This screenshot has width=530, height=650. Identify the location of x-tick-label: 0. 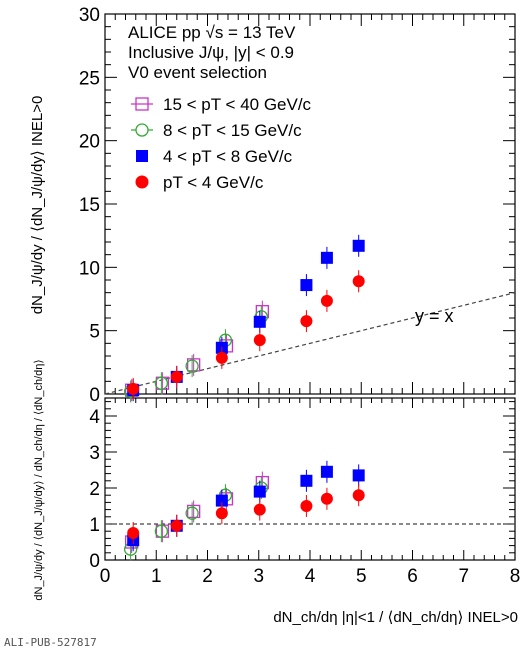
(105, 576).